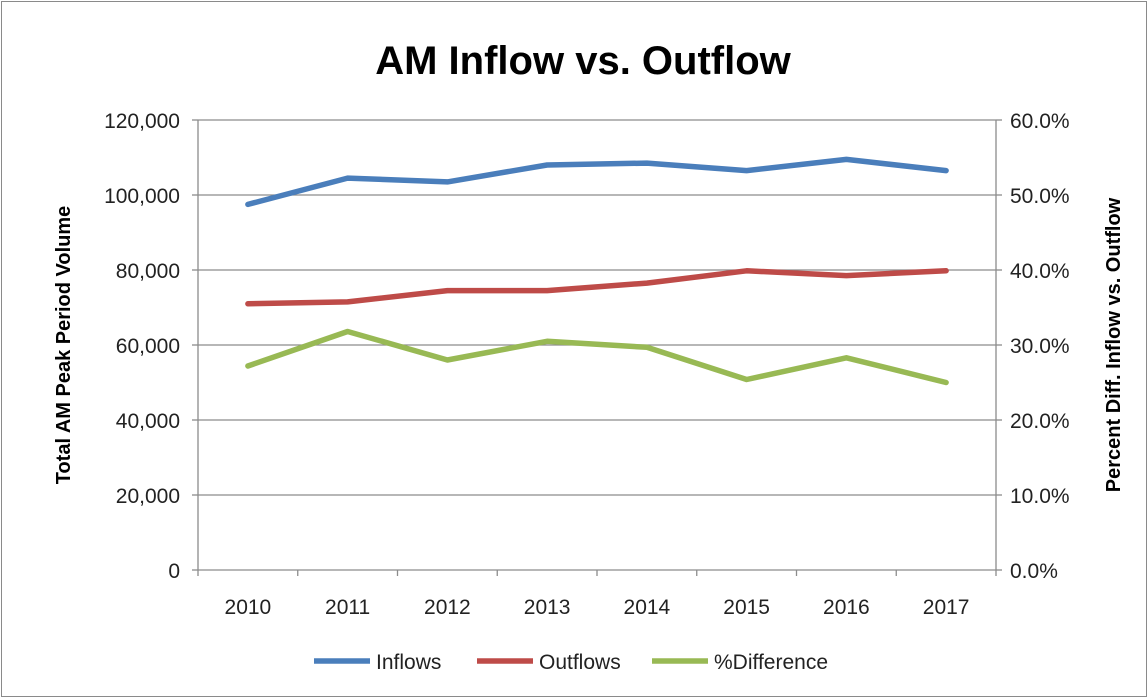  Describe the element at coordinates (597, 357) in the screenshot. I see `series-line-difference` at that location.